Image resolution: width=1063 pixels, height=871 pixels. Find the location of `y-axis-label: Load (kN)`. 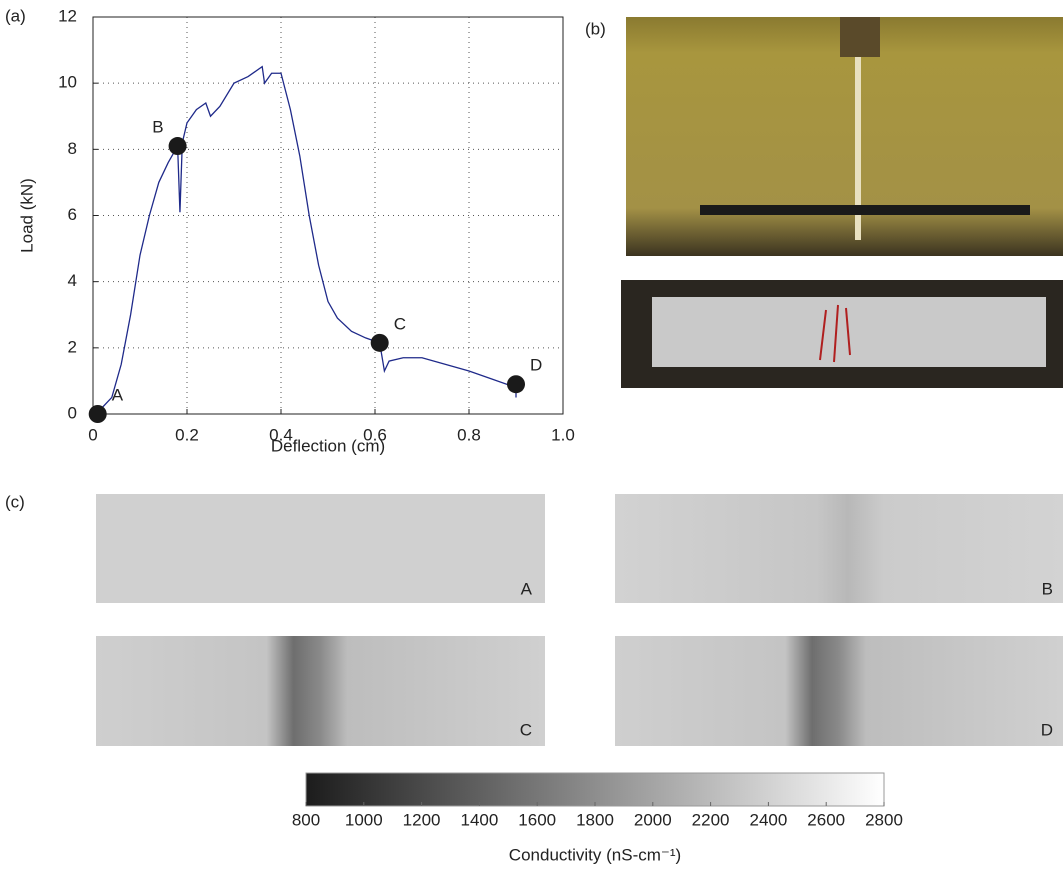

y-axis-label: Load (kN) is located at coordinates (26, 215).